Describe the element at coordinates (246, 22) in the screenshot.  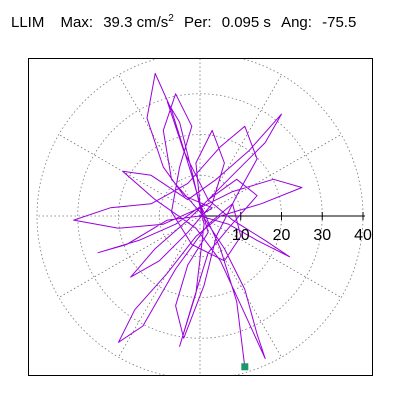
I see `per-value: 0.095 s` at that location.